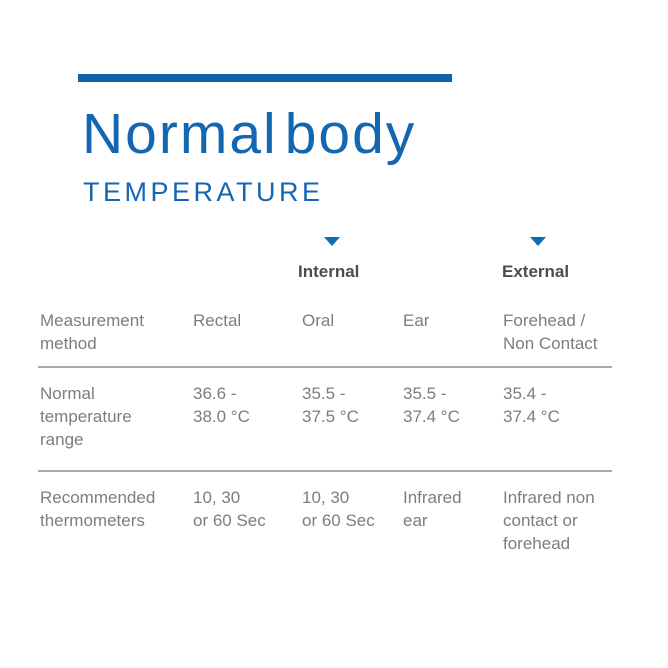  I want to click on cell-method-oral: Oral, so click(318, 320).